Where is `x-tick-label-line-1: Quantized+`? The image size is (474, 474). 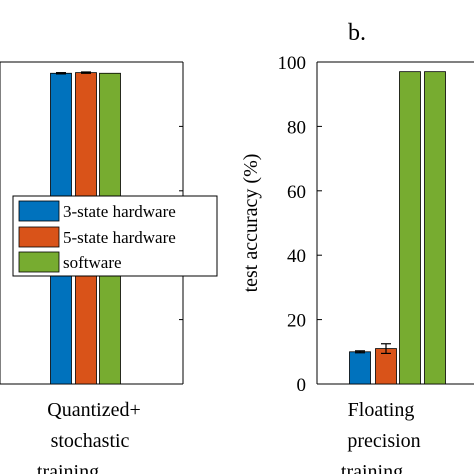
x-tick-label-line-1: Quantized+ is located at coordinates (93, 410).